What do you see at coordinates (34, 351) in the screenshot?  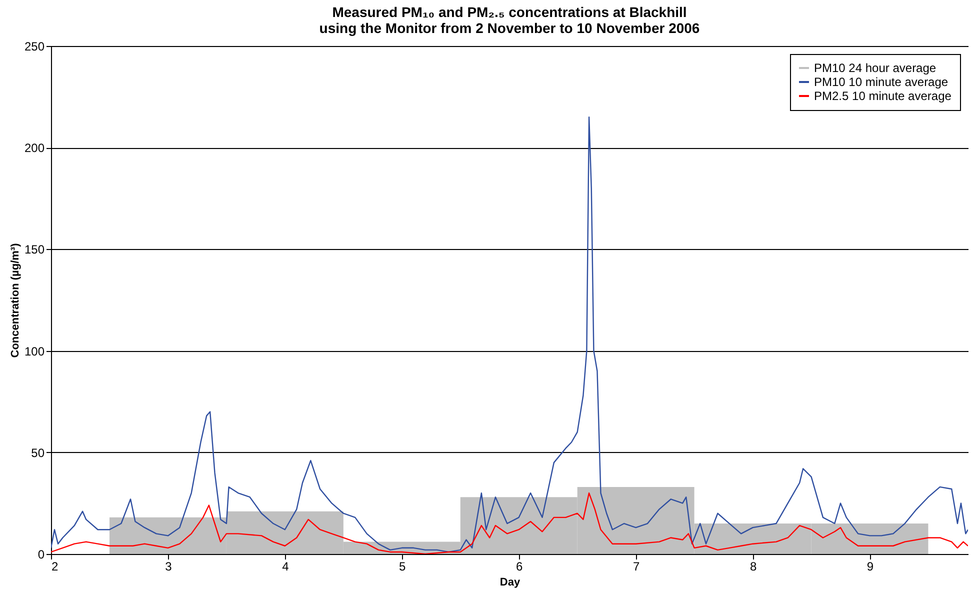 I see `y-tick-label: 100` at bounding box center [34, 351].